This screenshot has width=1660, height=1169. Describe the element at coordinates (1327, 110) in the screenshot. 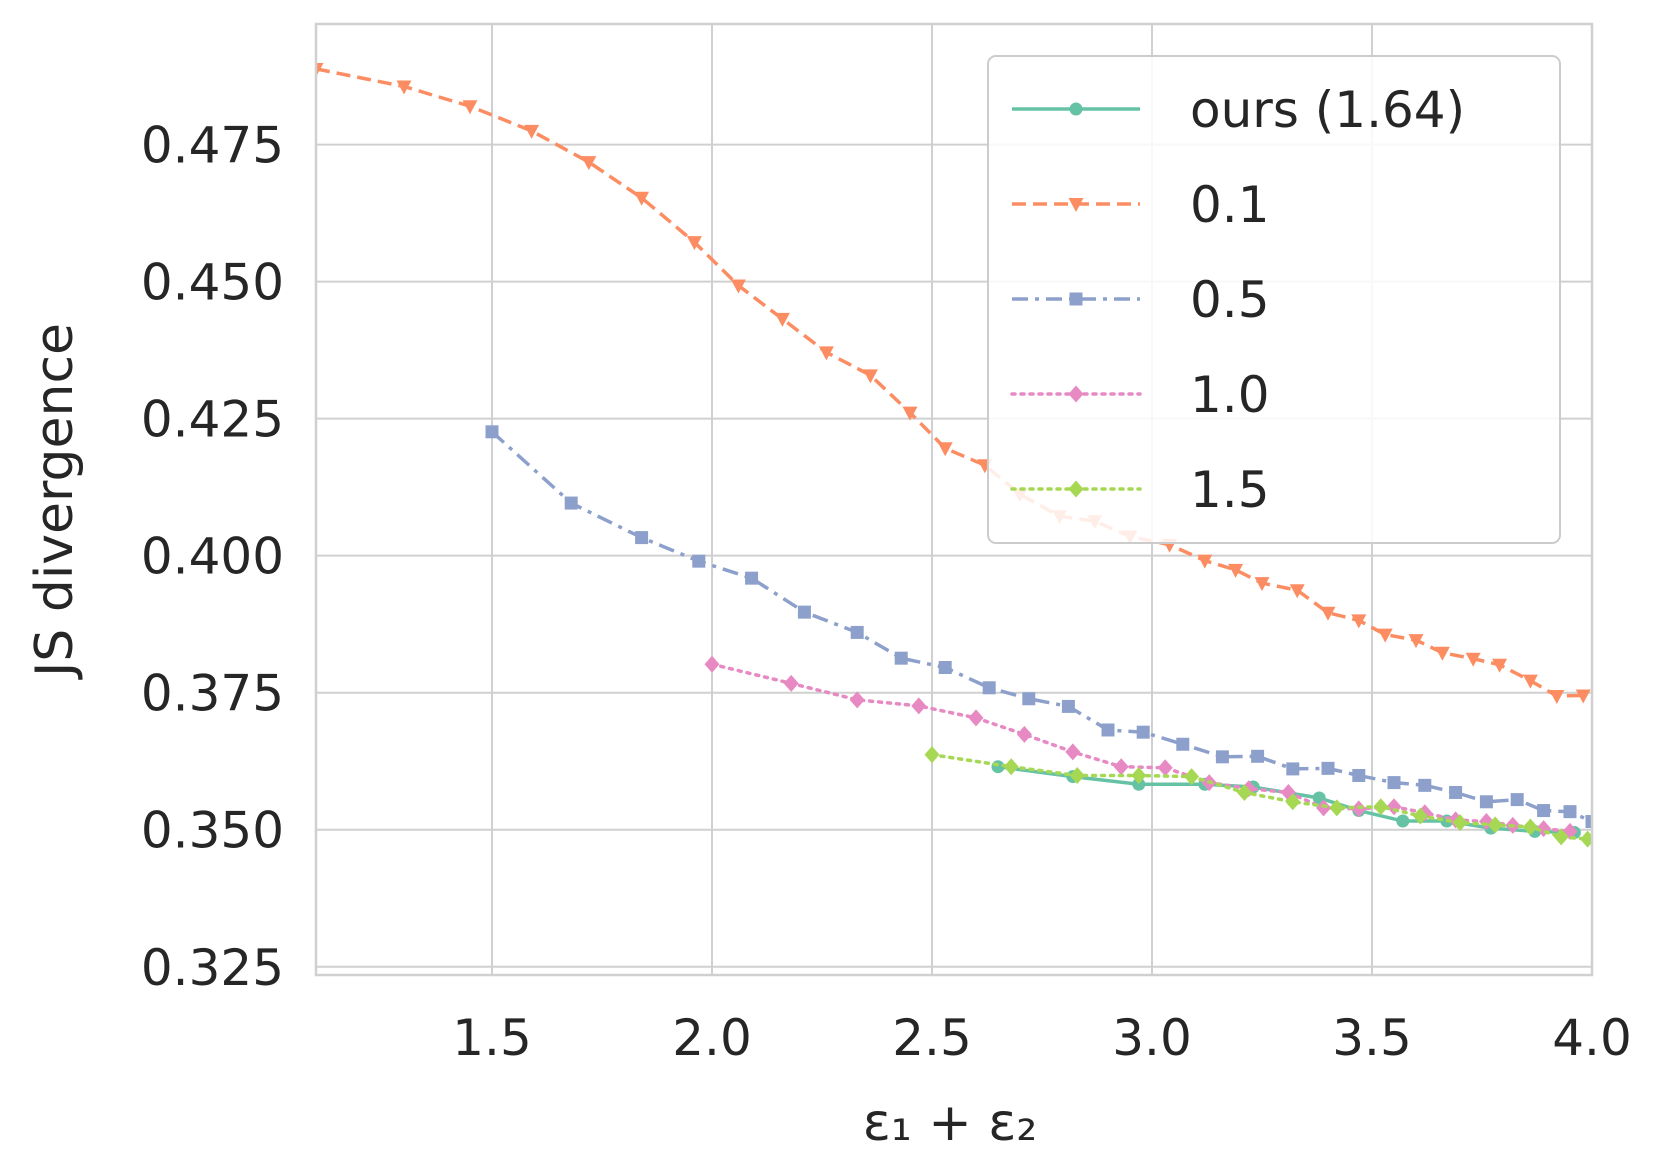

I see `legend-label: ours (1.64)` at that location.